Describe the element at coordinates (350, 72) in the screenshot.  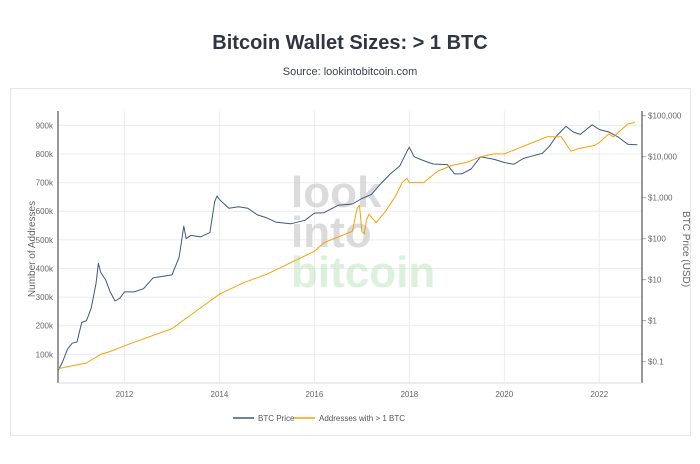
I see `chart-subtitle: Source: lookintobitcoin.com` at that location.